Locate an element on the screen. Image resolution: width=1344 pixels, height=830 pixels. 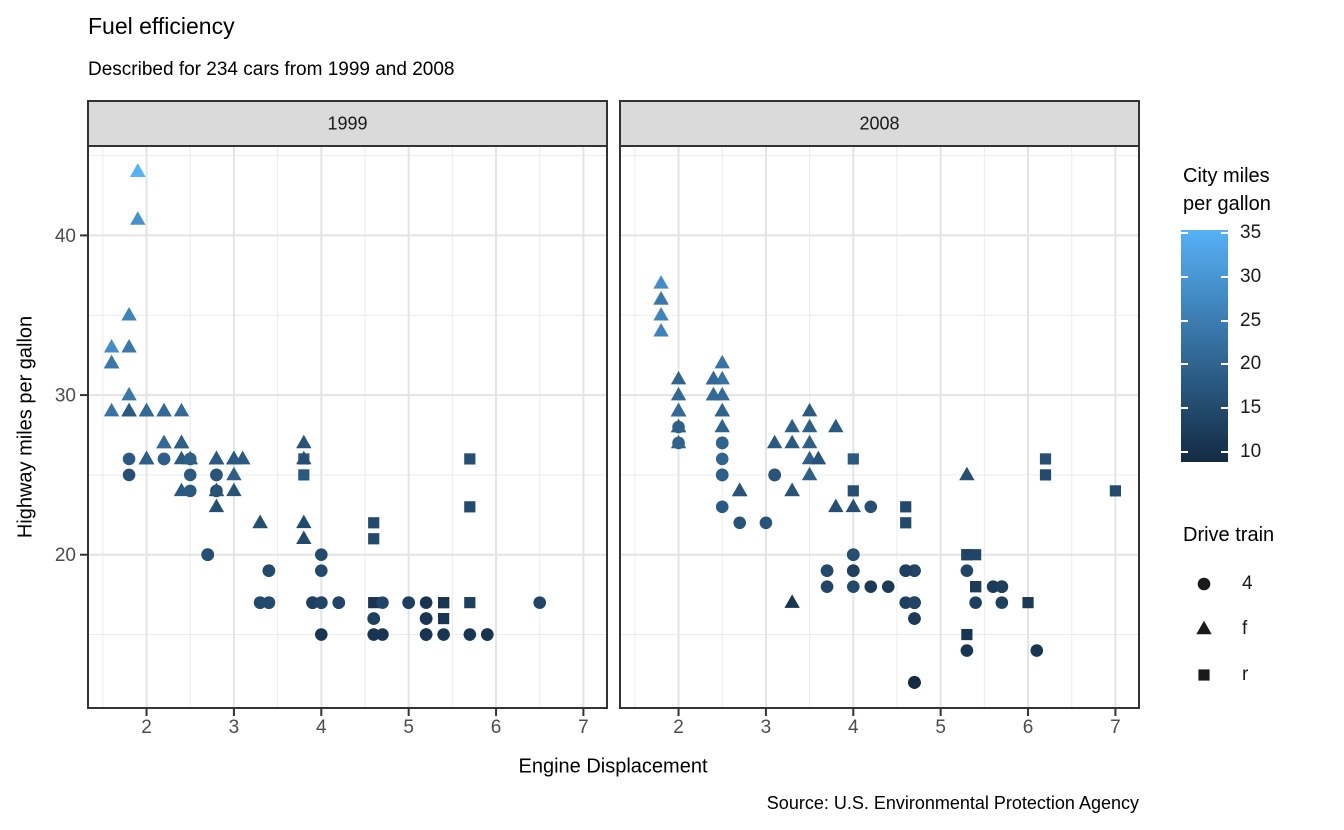
colorbar-tick-label: 20 is located at coordinates (1251, 364).